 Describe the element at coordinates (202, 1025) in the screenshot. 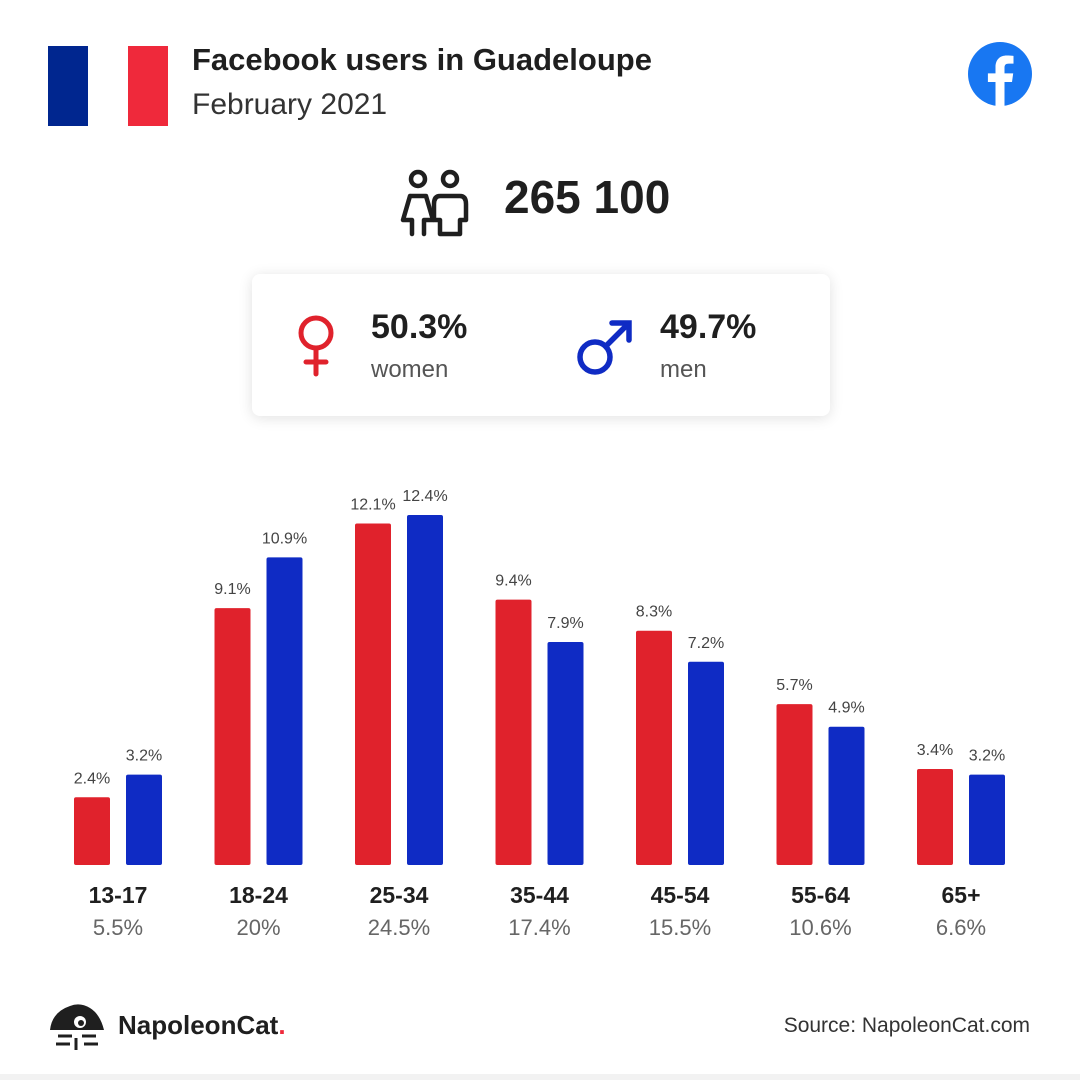

I see `brand-name: NapoleonCat.` at that location.